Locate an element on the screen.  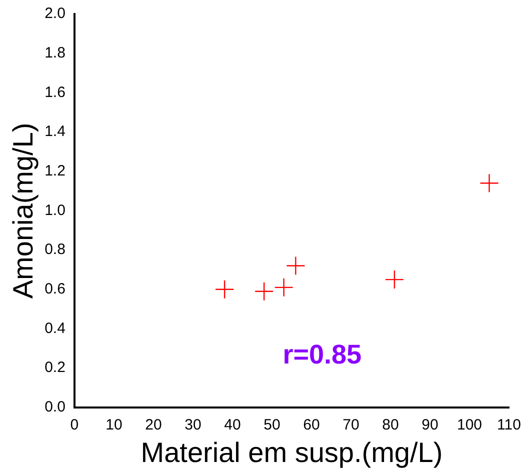
y-tick-label: 1.6 is located at coordinates (55, 92).